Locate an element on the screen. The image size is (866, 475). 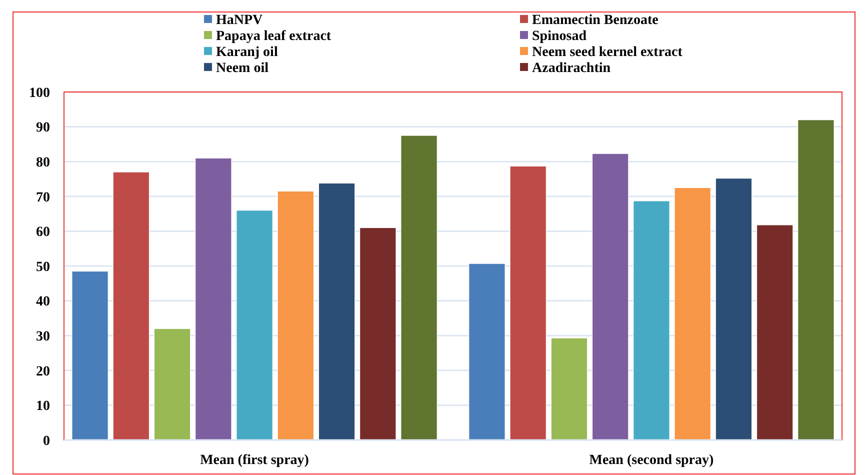
x-tick-label: Mean (first spray) is located at coordinates (255, 460).